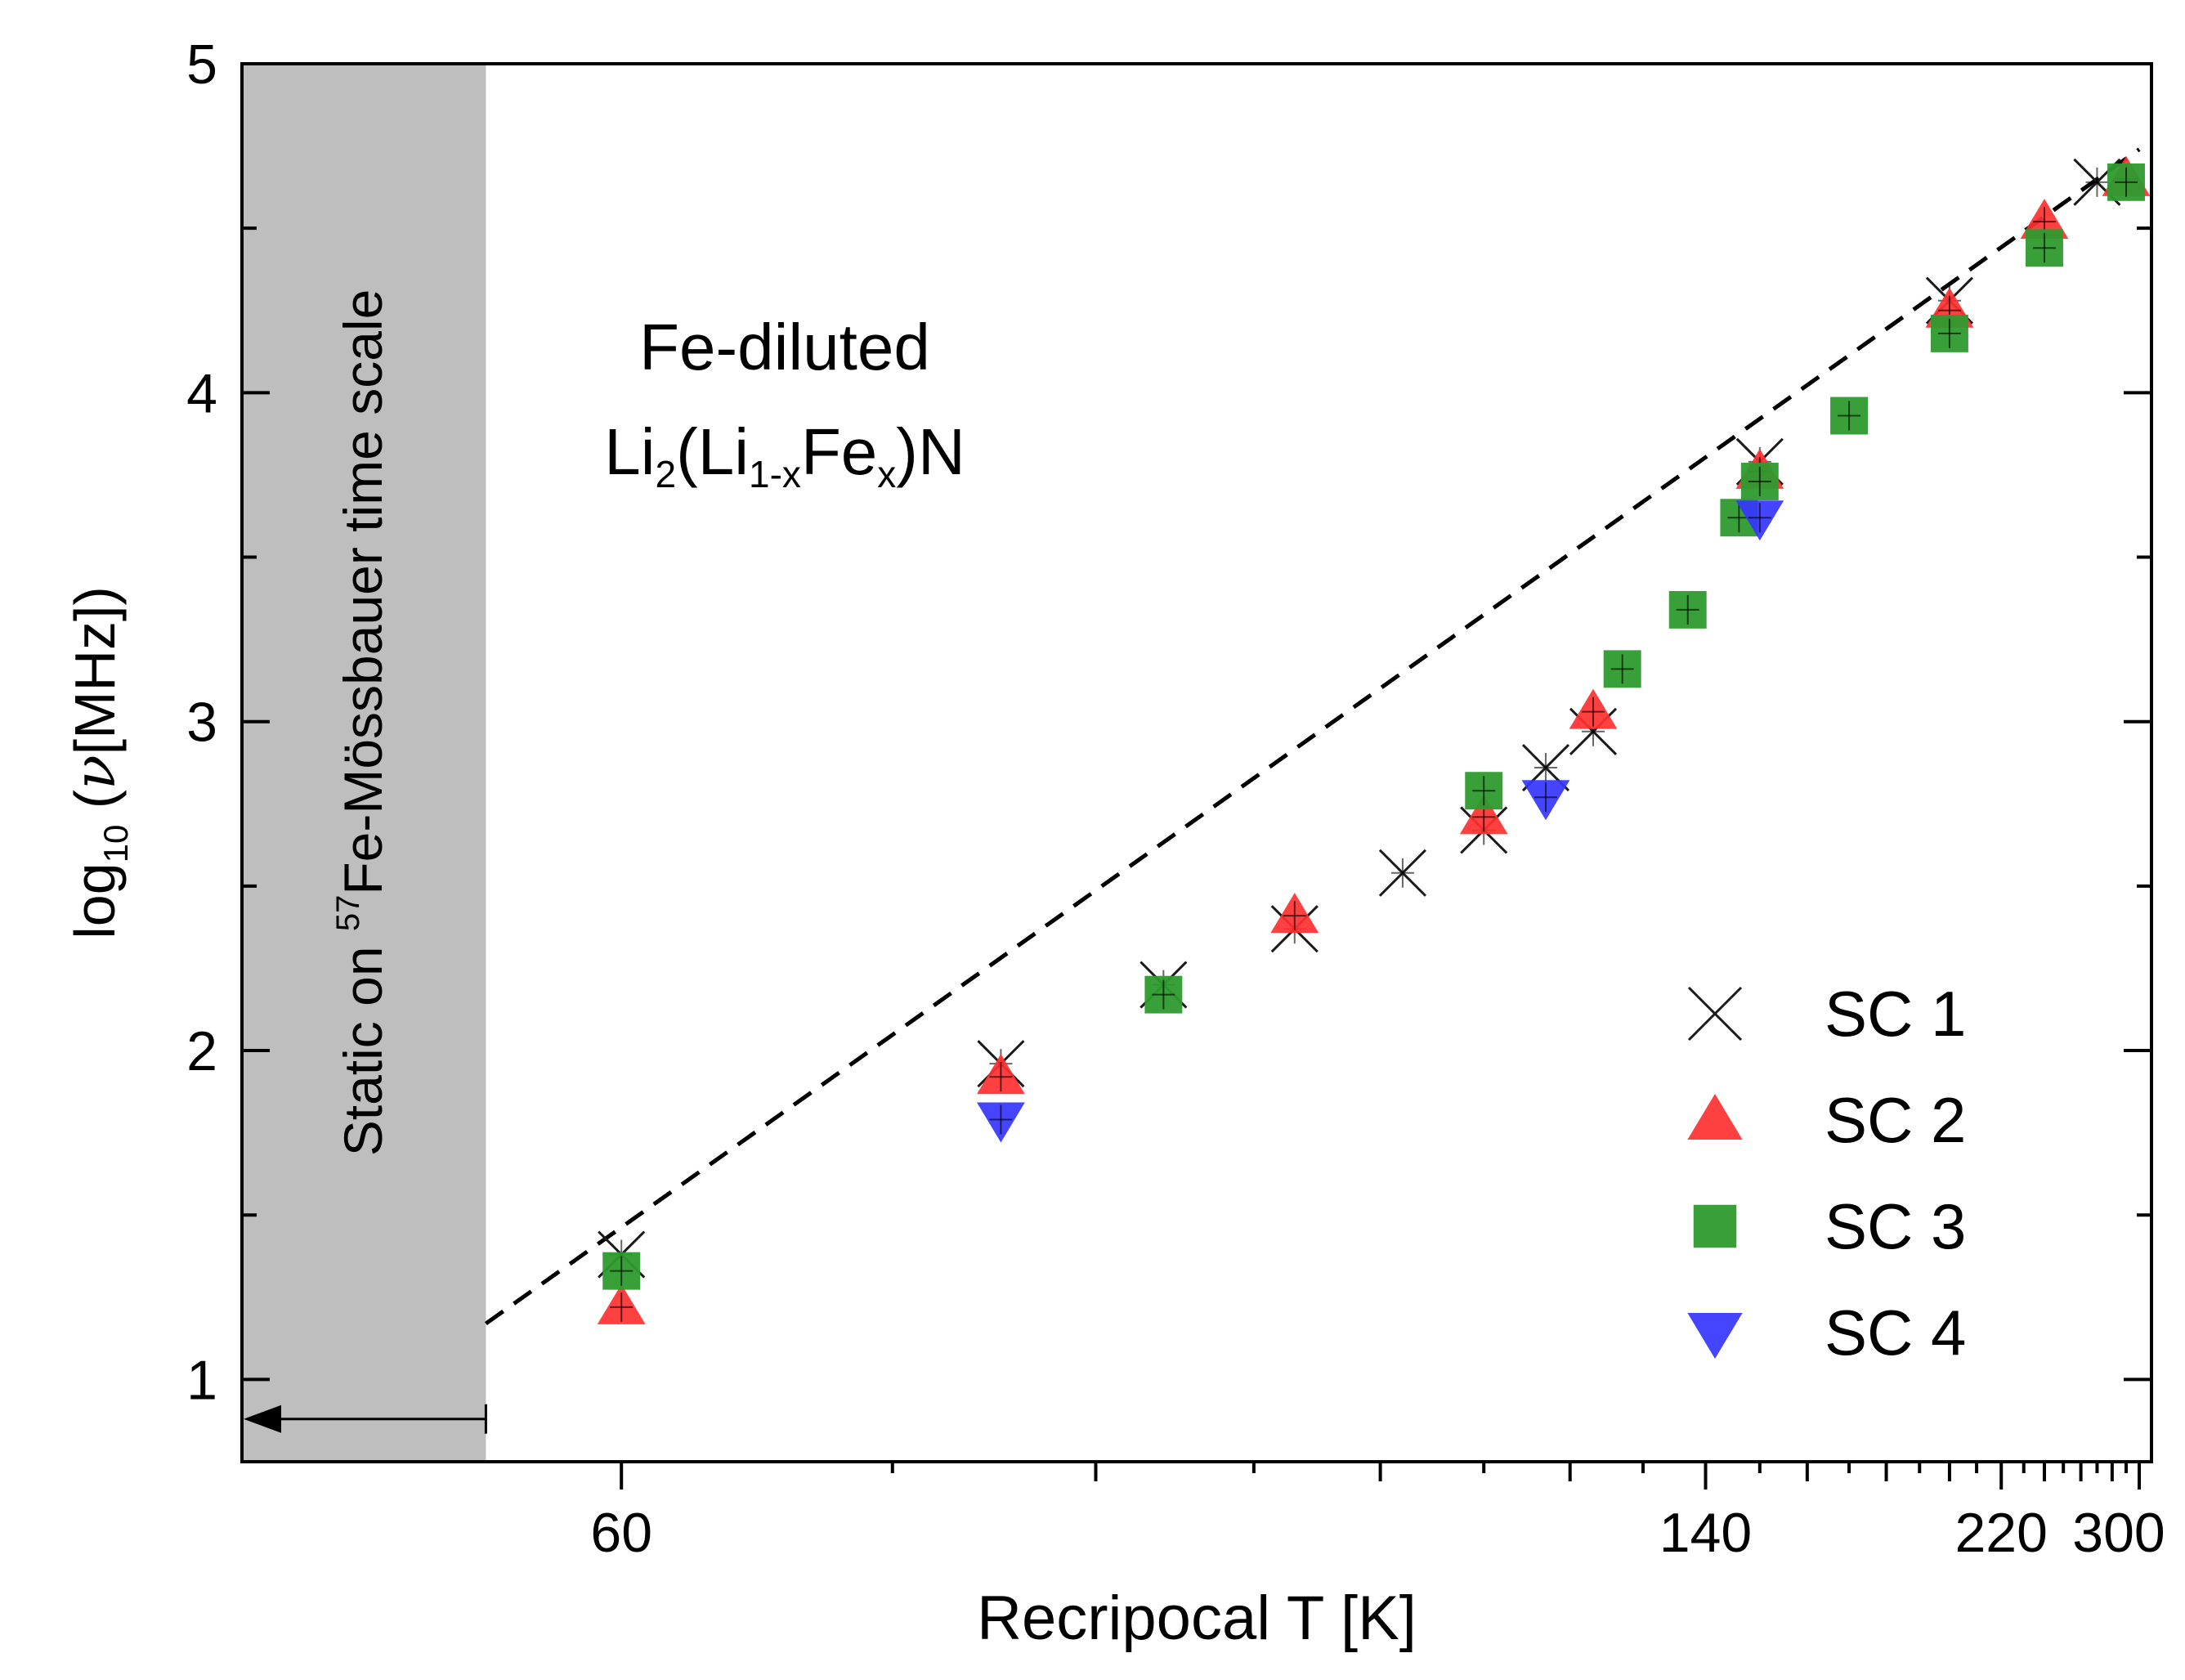 The width and height of the screenshot is (2185, 1680). I want to click on x-tick-label: 140, so click(1705, 1533).